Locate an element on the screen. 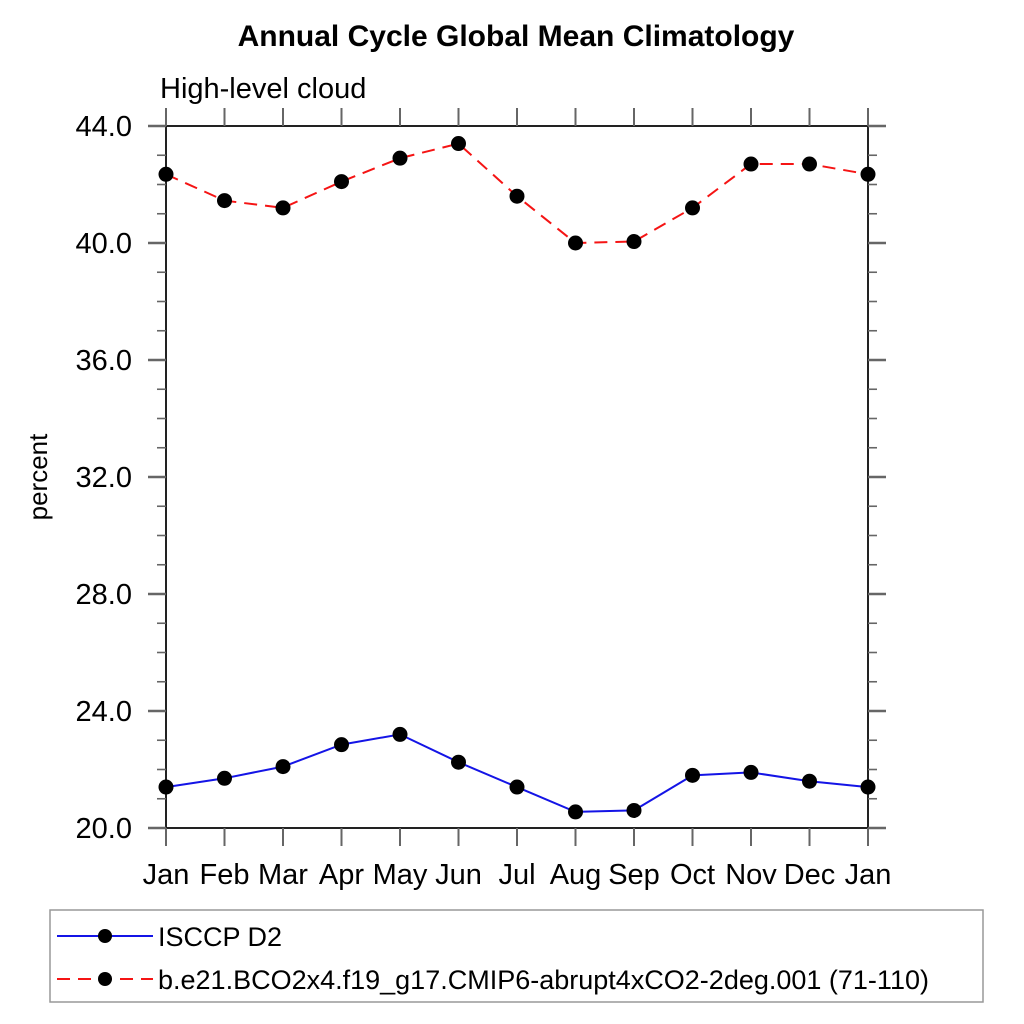 This screenshot has height=1024, width=1024. y-tick-label: 32.0 is located at coordinates (104, 478).